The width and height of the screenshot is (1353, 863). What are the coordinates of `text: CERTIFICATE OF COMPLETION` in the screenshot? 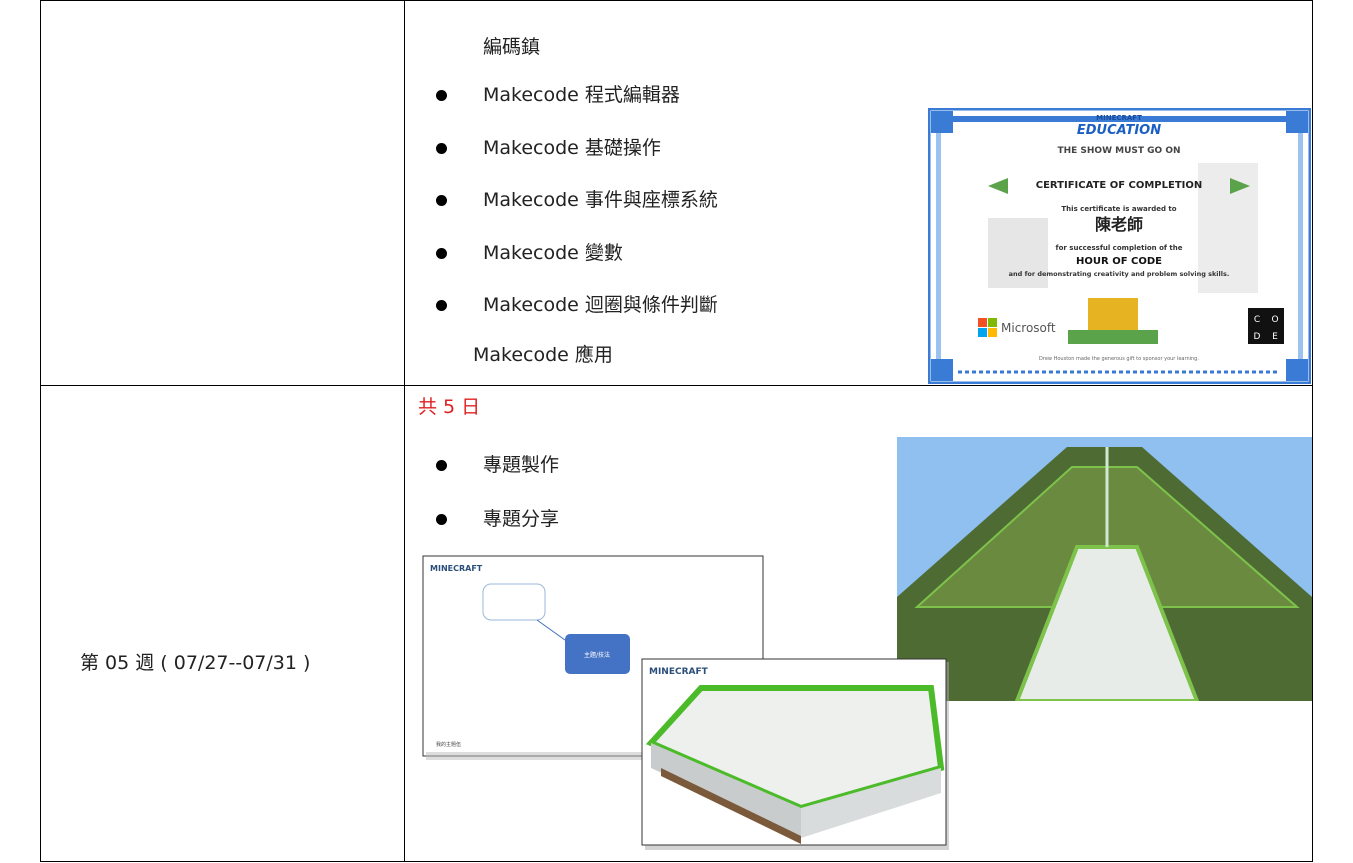 It's located at (1119, 185).